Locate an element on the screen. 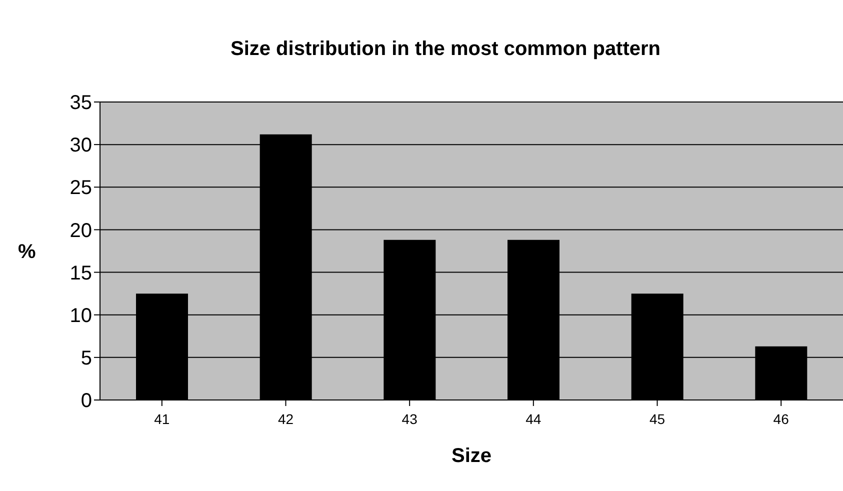 This screenshot has width=843, height=491. y-axis-title: % is located at coordinates (27, 252).